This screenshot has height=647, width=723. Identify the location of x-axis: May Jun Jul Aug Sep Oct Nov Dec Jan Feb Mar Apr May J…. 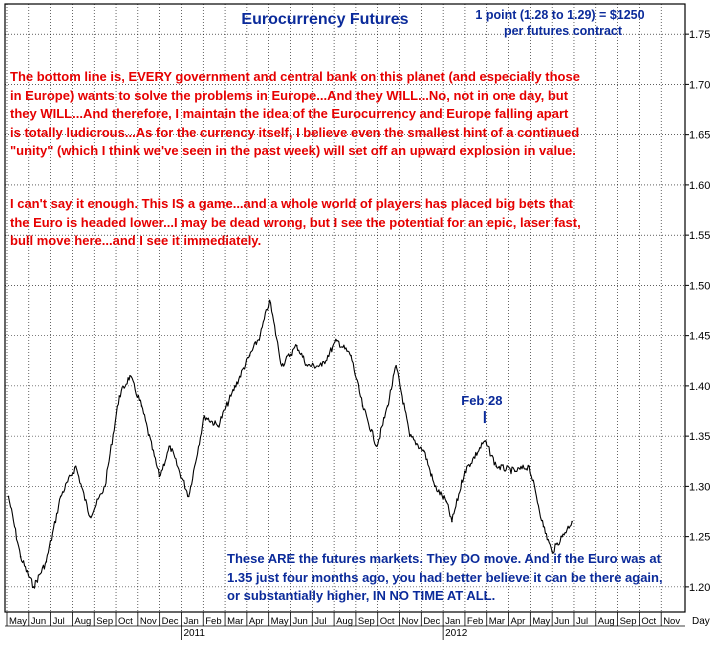
(357, 626).